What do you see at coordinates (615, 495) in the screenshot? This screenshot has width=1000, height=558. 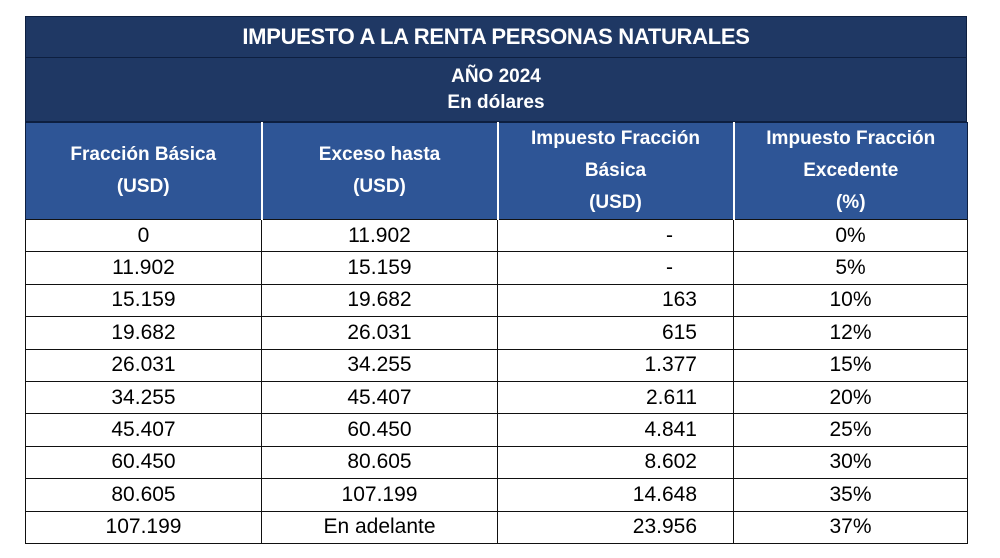 I see `cell-impuesto-fraccion-basica: 14.648` at bounding box center [615, 495].